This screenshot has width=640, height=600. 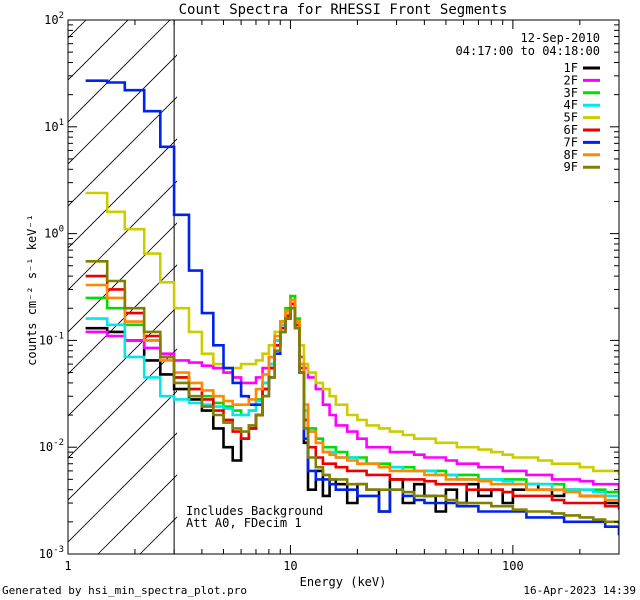 I want to click on legend-label-4F: 4F, so click(x=571, y=105).